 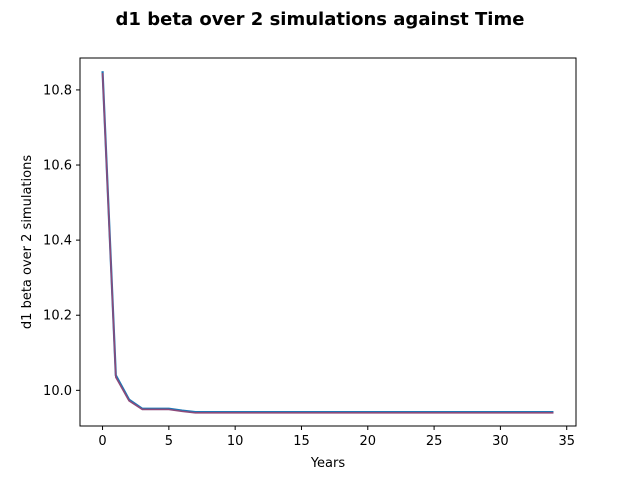 What do you see at coordinates (328, 463) in the screenshot?
I see `x-axis-label: Years` at bounding box center [328, 463].